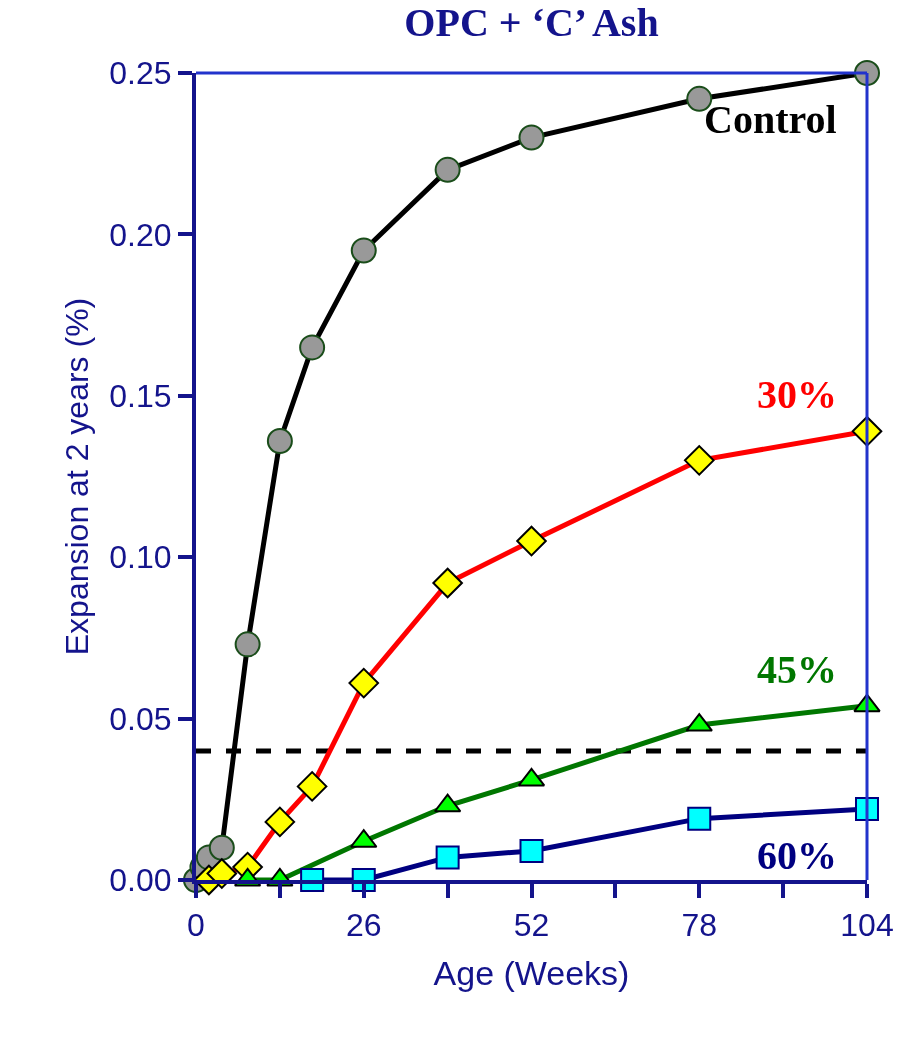  I want to click on y-tick-label: 0.10, so click(140, 557).